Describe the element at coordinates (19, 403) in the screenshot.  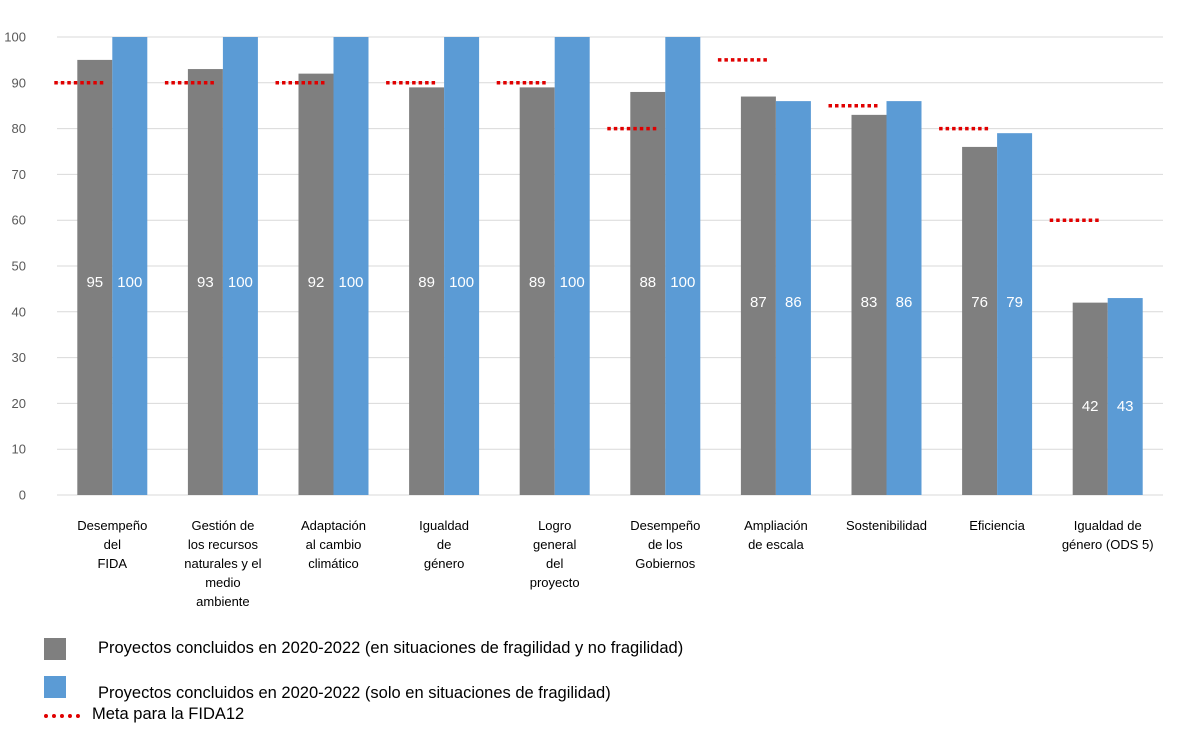
I see `y-tick-label: 20` at that location.